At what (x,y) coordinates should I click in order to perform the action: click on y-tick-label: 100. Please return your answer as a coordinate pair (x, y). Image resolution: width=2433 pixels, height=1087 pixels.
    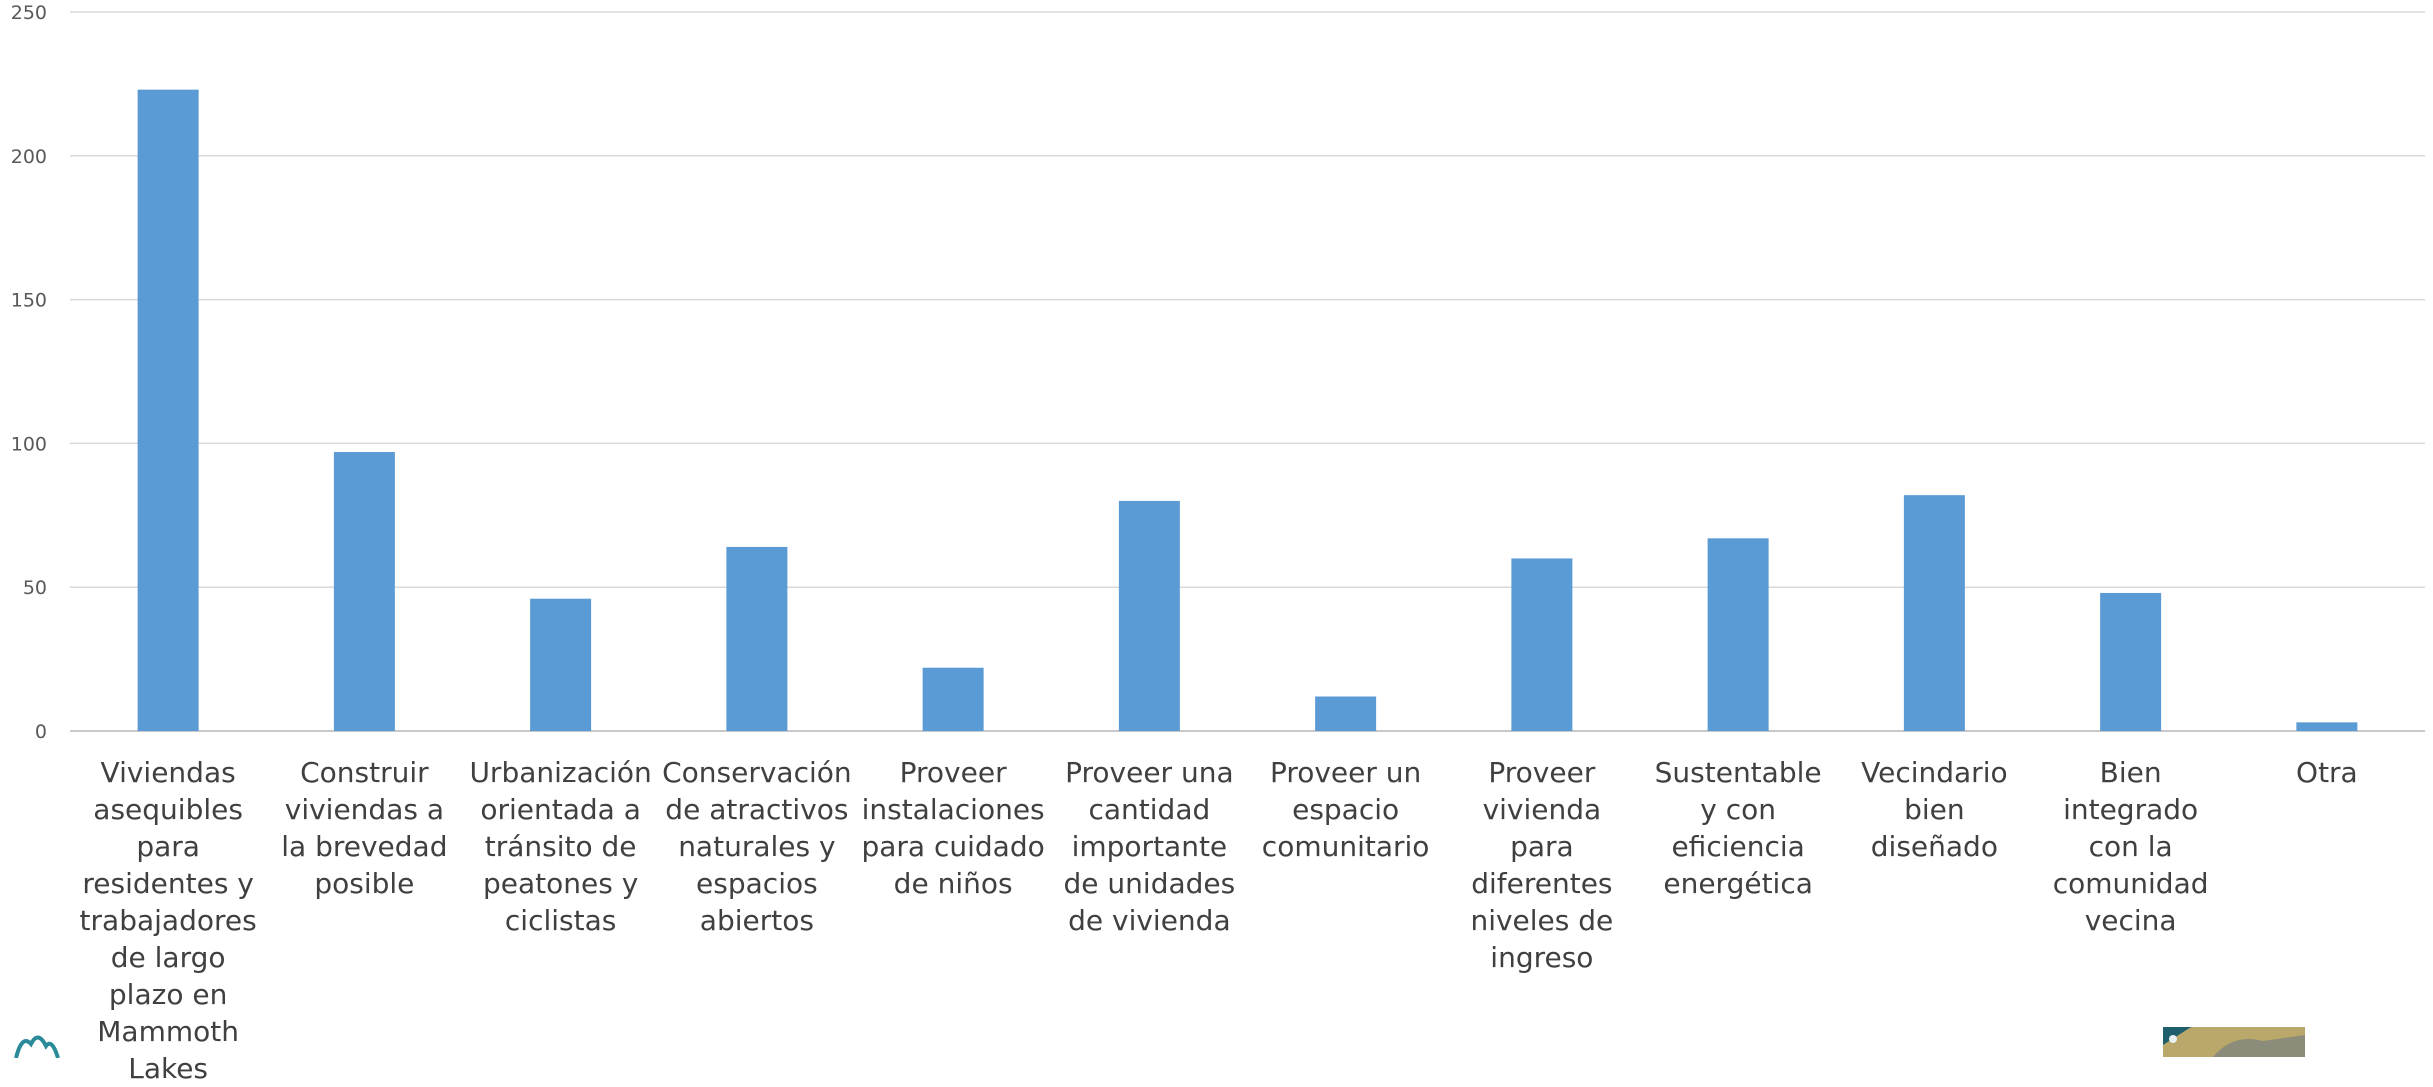
    Looking at the image, I should click on (29, 444).